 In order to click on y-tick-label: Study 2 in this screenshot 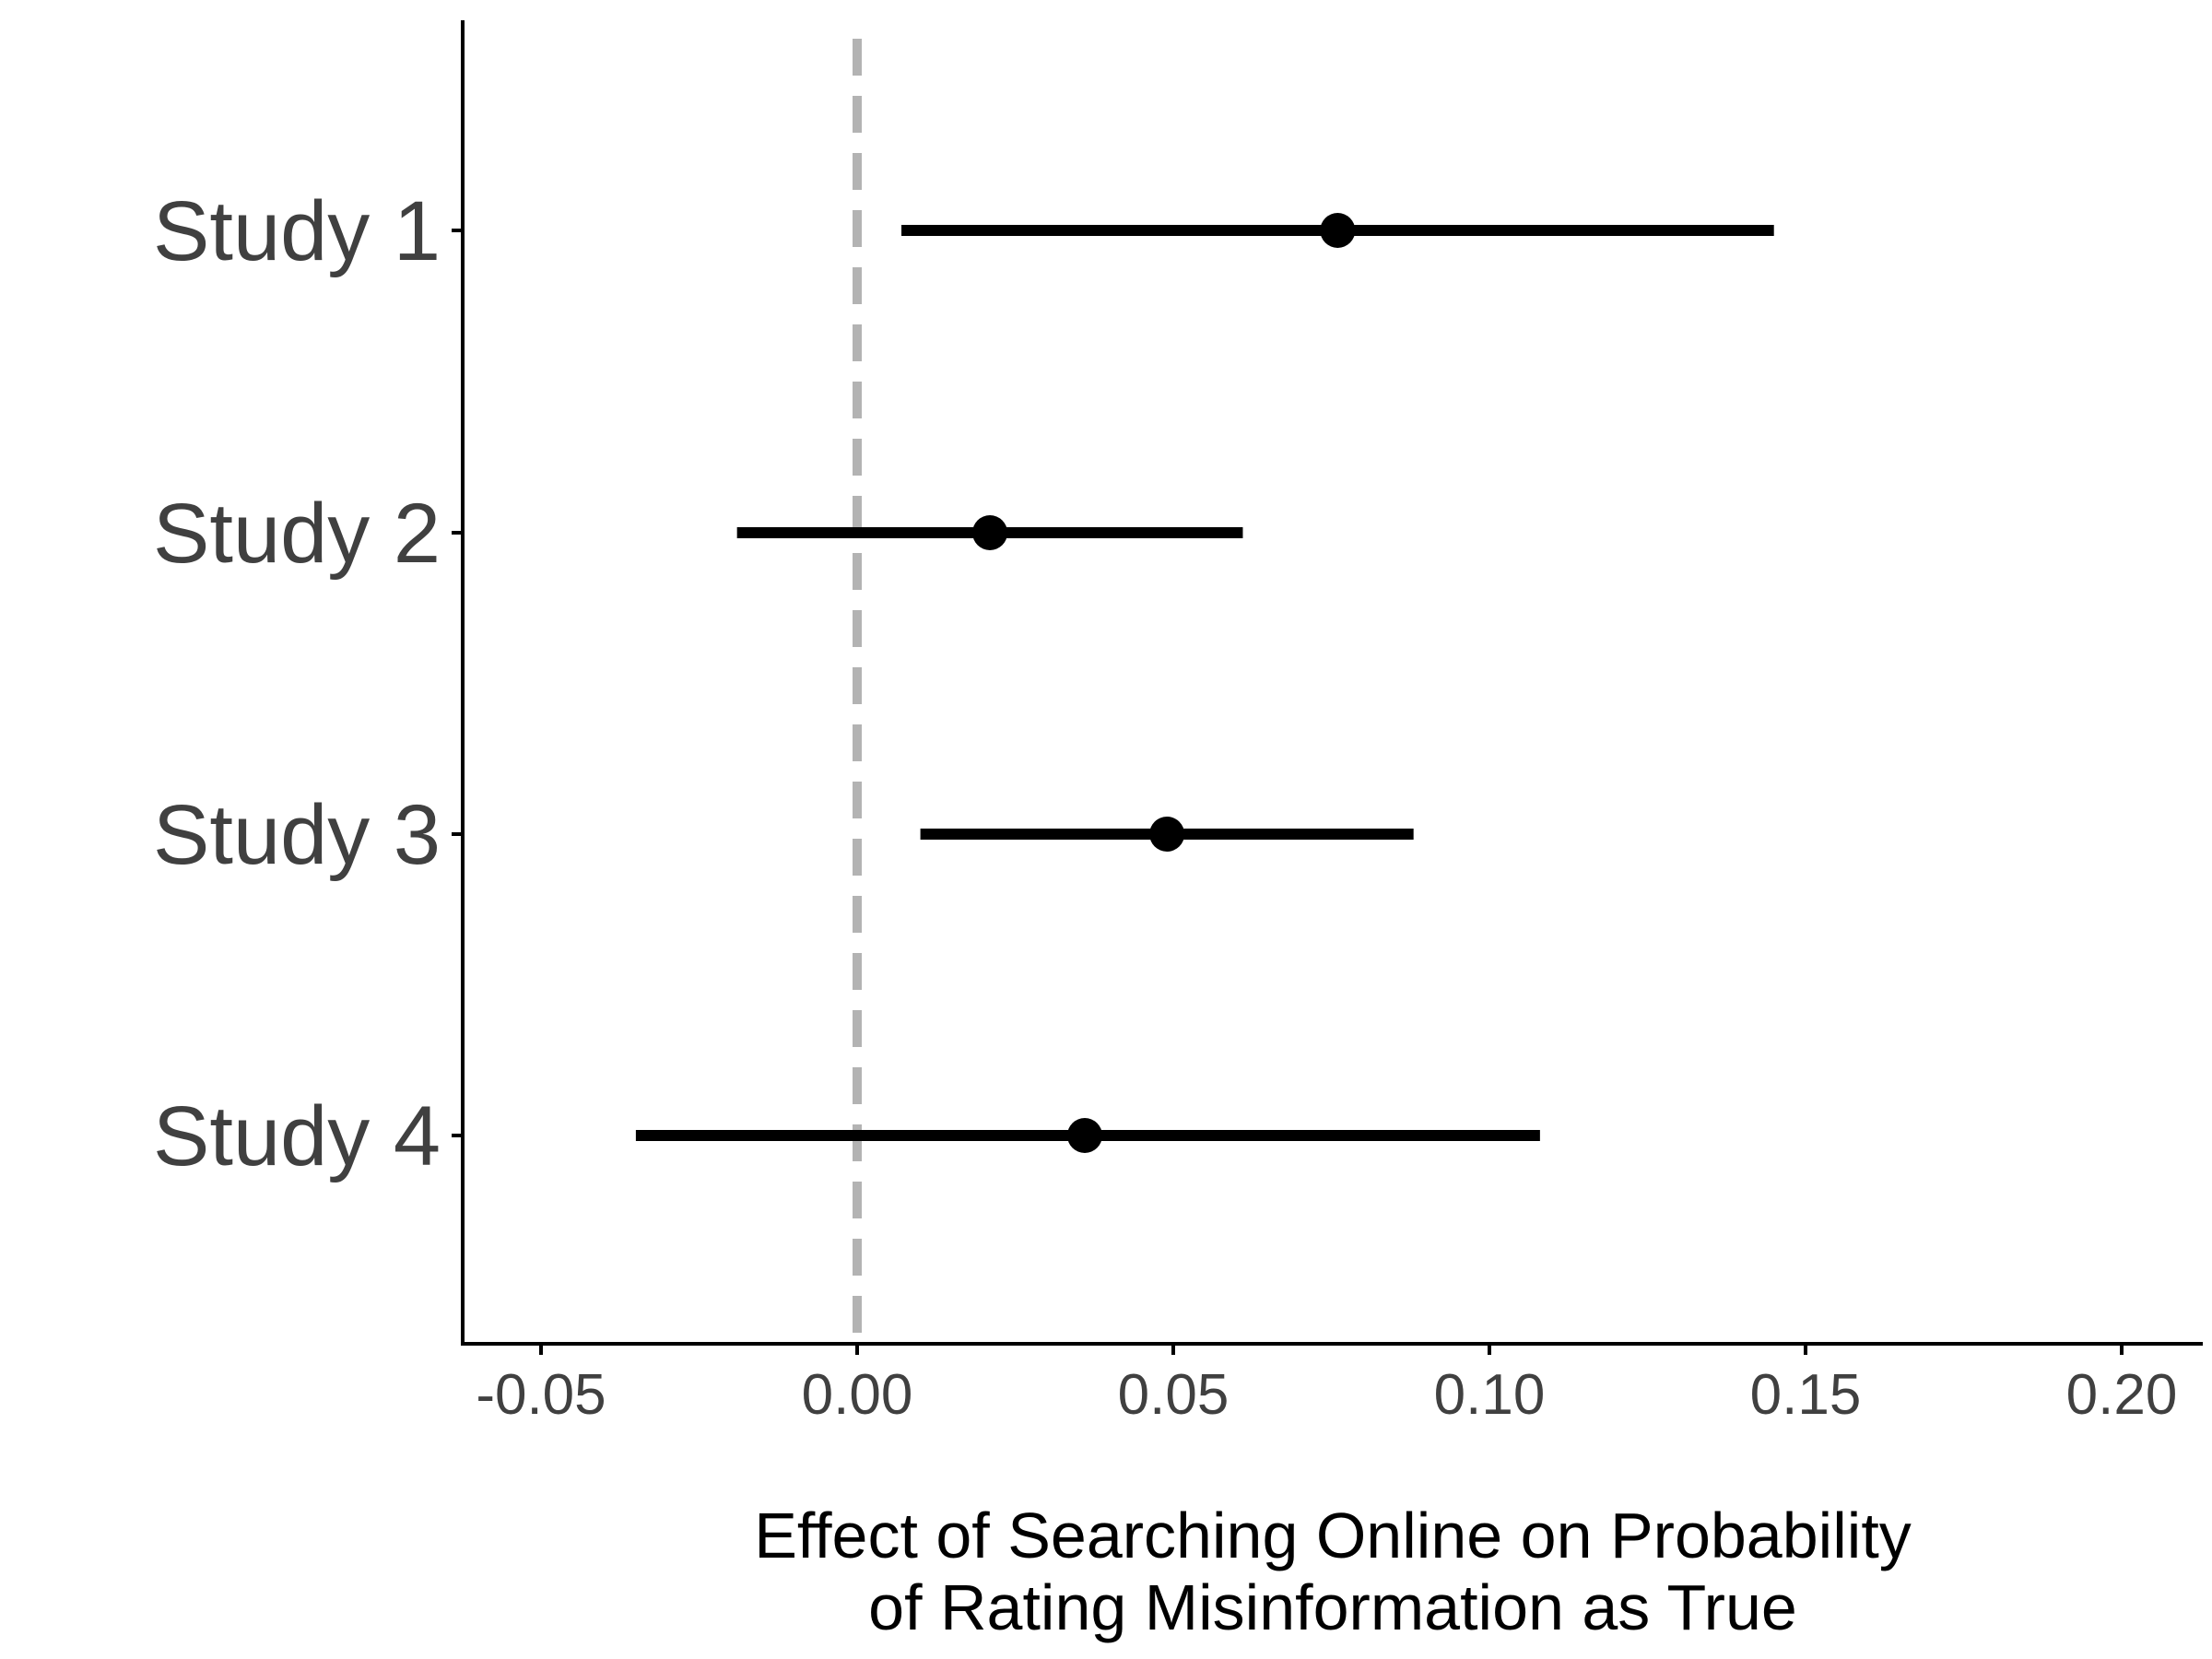, I will do `click(297, 534)`.